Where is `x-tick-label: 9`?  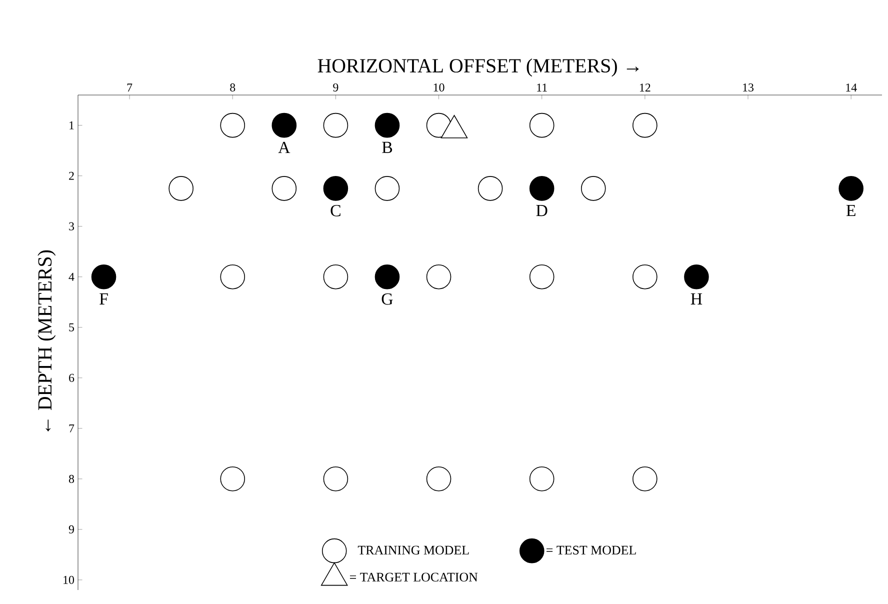 x-tick-label: 9 is located at coordinates (335, 87).